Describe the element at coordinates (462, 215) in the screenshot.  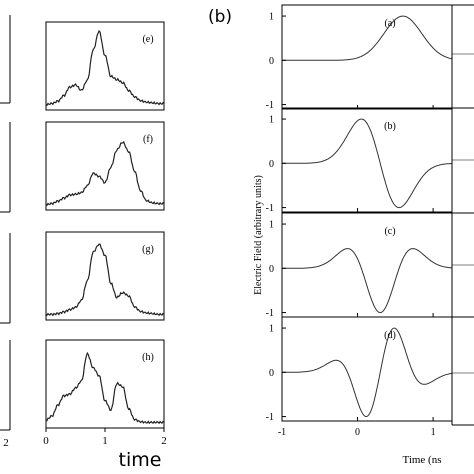
I see `far-right-cropped-axes` at that location.